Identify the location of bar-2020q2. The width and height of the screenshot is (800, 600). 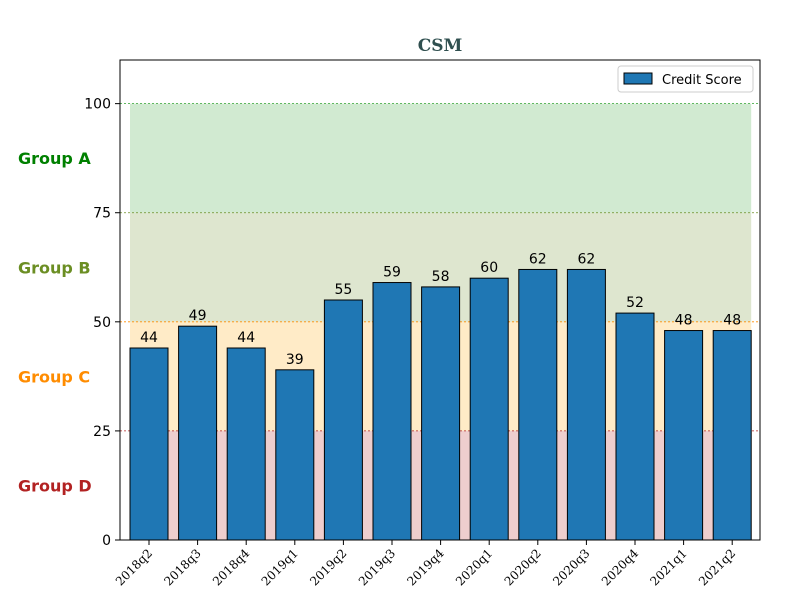
(538, 404).